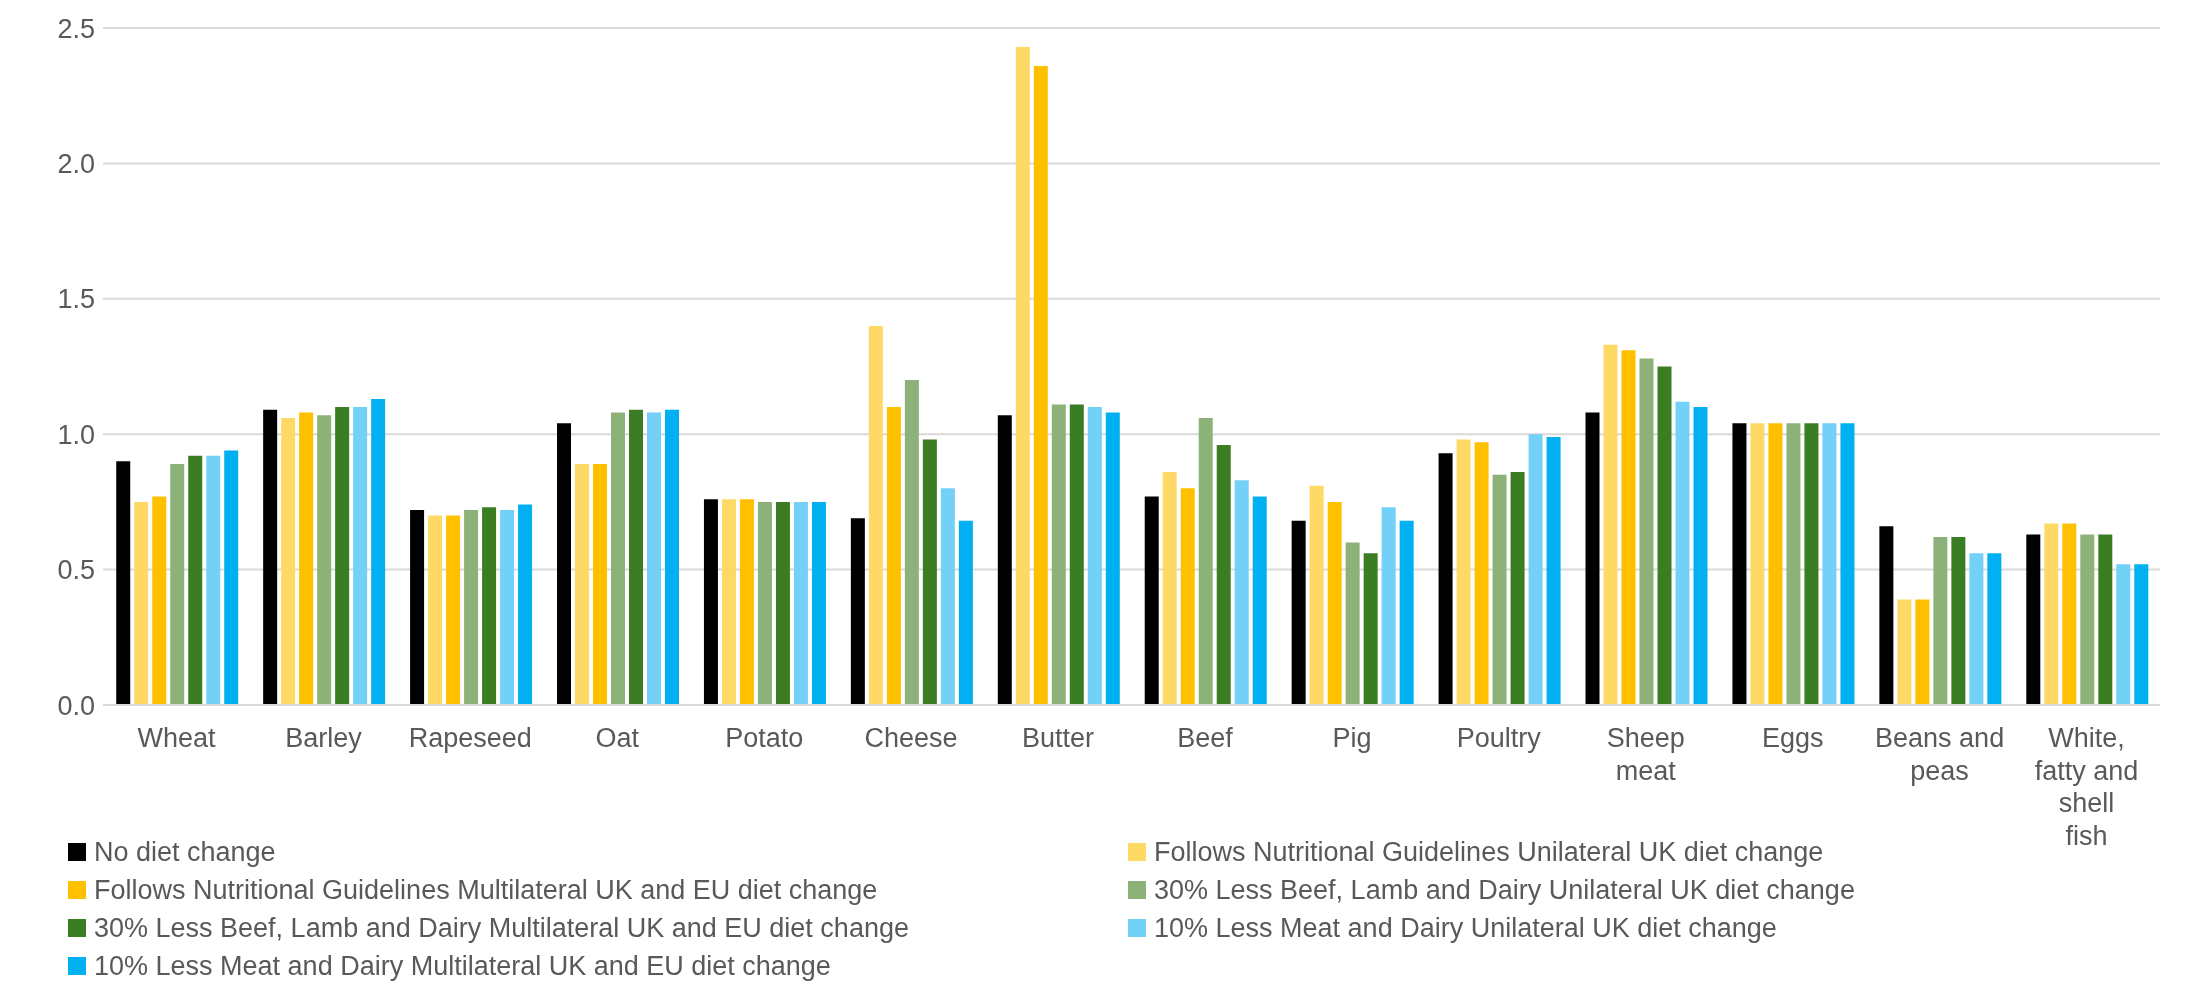 The width and height of the screenshot is (2188, 990). What do you see at coordinates (764, 738) in the screenshot?
I see `x-tick-label: Potato` at bounding box center [764, 738].